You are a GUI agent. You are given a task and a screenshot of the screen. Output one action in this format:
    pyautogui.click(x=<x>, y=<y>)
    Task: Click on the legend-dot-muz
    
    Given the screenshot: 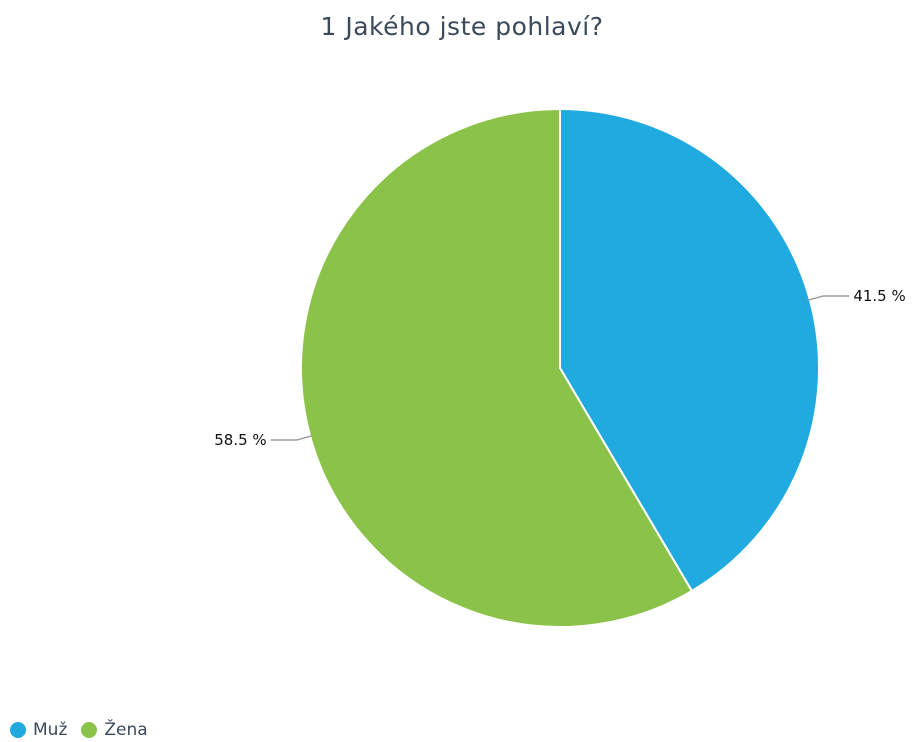 What is the action you would take?
    pyautogui.click(x=18, y=730)
    